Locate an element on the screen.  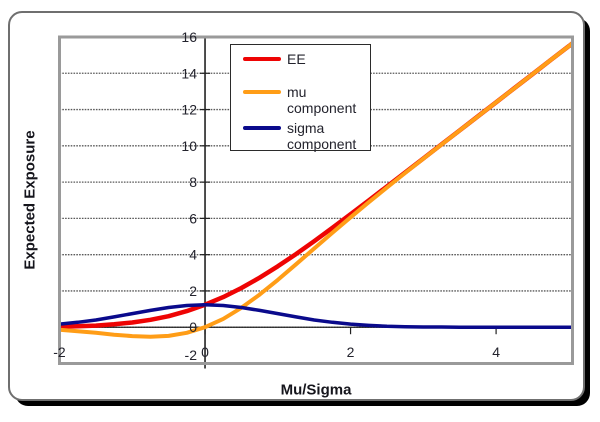
legend-item: mu component is located at coordinates (303, 100).